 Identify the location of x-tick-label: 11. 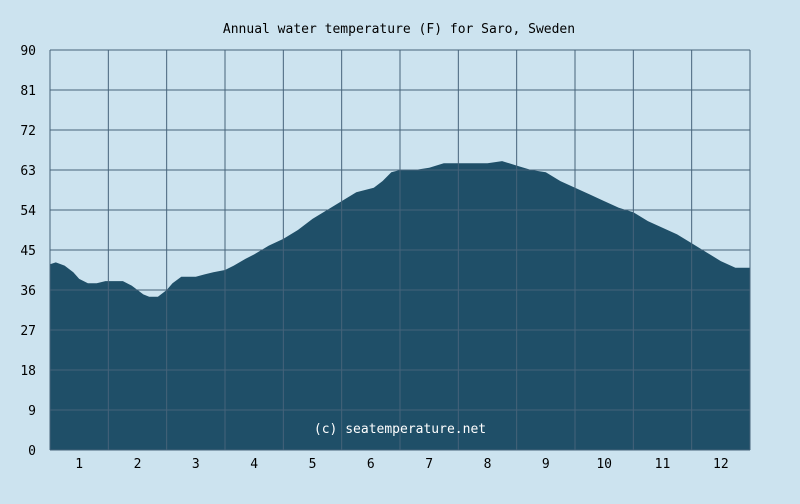
(663, 464).